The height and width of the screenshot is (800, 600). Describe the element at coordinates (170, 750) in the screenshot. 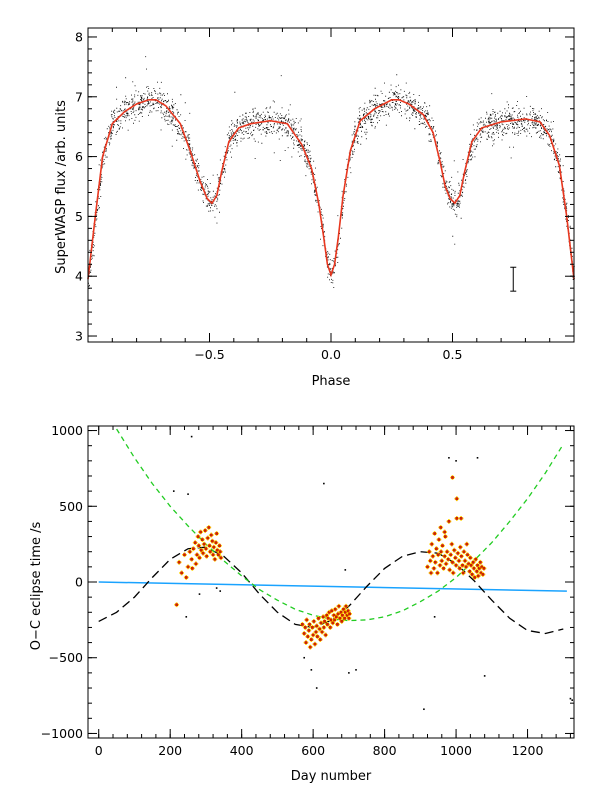

I see `oc-x-tick-label: 200` at that location.